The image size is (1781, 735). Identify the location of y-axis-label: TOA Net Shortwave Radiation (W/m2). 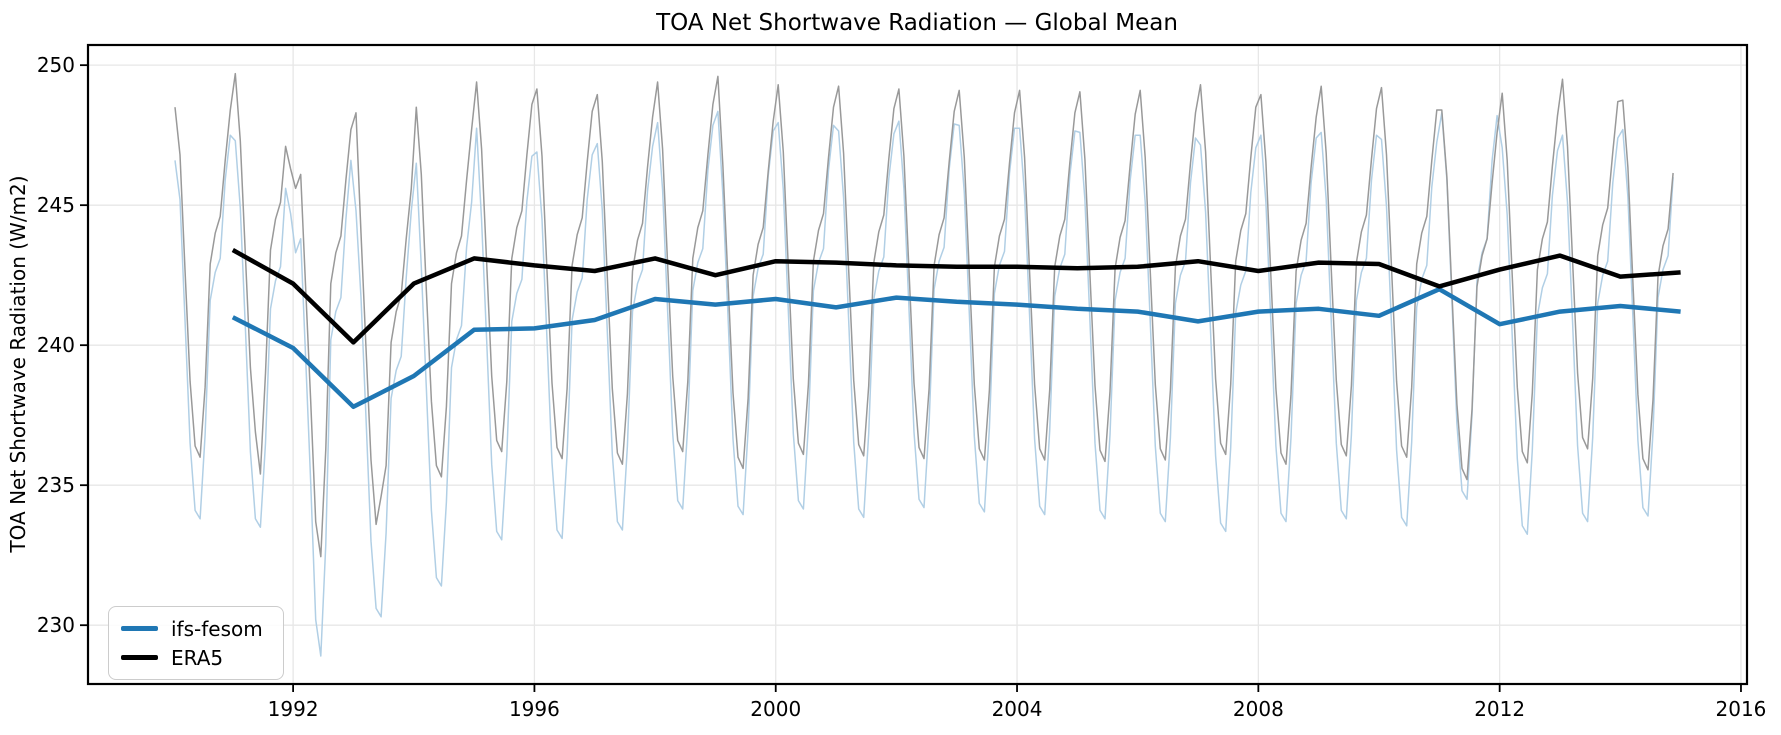
(18, 364).